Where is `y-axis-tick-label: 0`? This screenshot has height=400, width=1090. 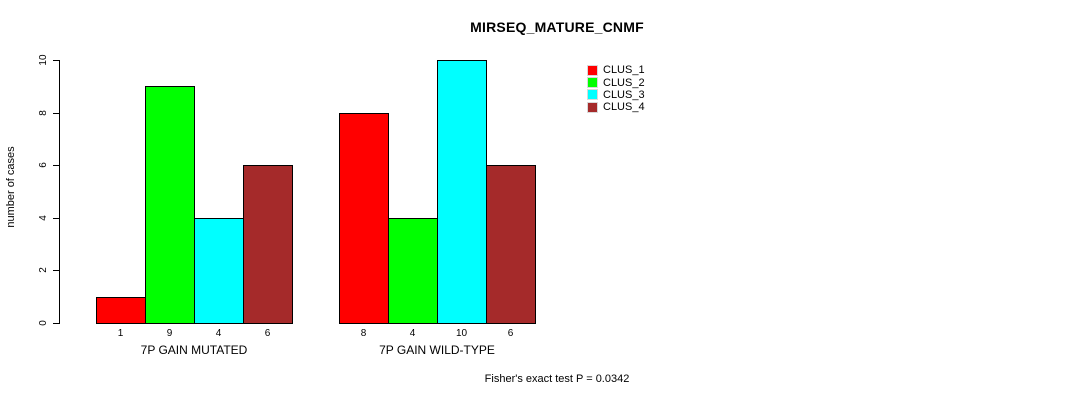
y-axis-tick-label: 0 is located at coordinates (43, 323).